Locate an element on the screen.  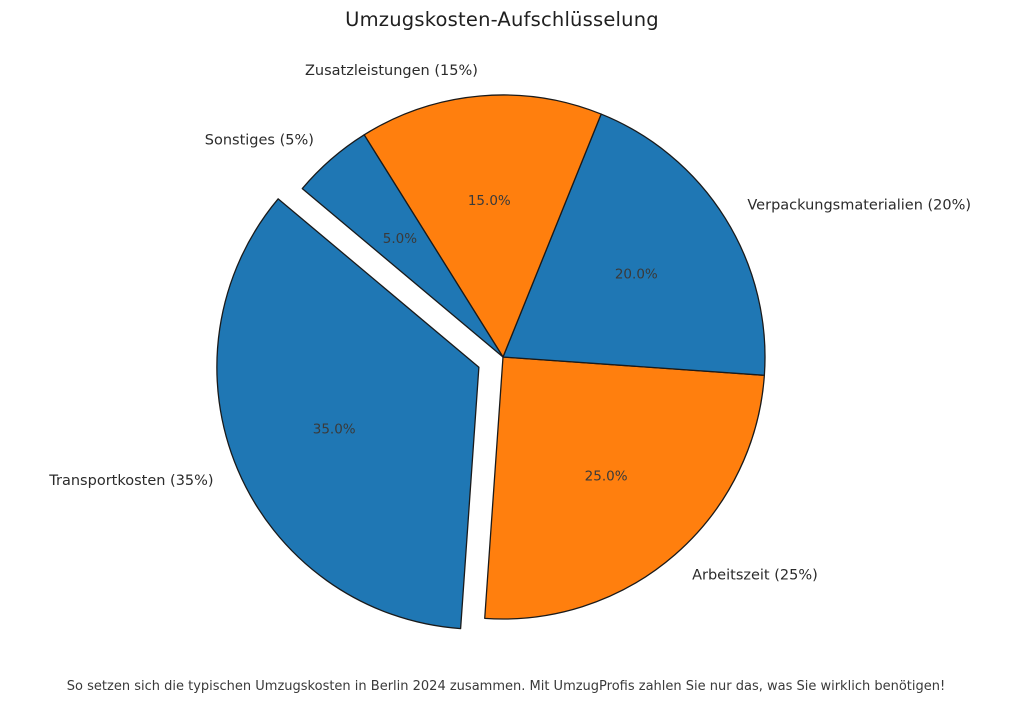
slice-pct-zusatzleistungen: 15.0% is located at coordinates (489, 201).